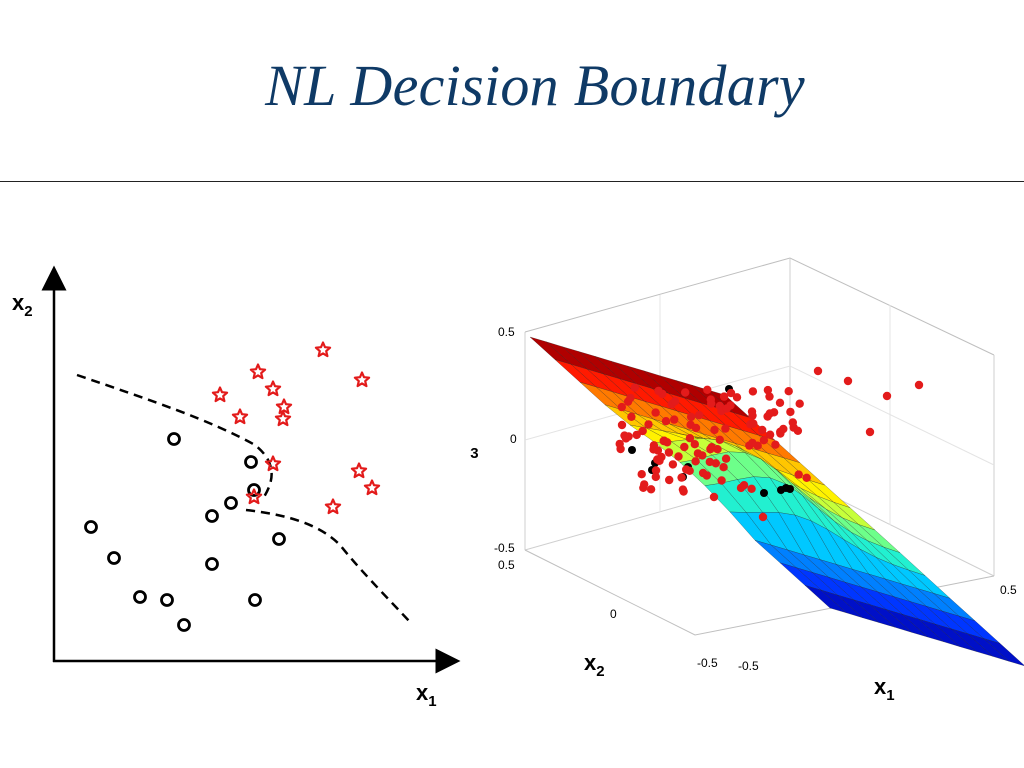 This screenshot has width=1024, height=768. I want to click on right-z-axis-label: x3, so click(474, 447).